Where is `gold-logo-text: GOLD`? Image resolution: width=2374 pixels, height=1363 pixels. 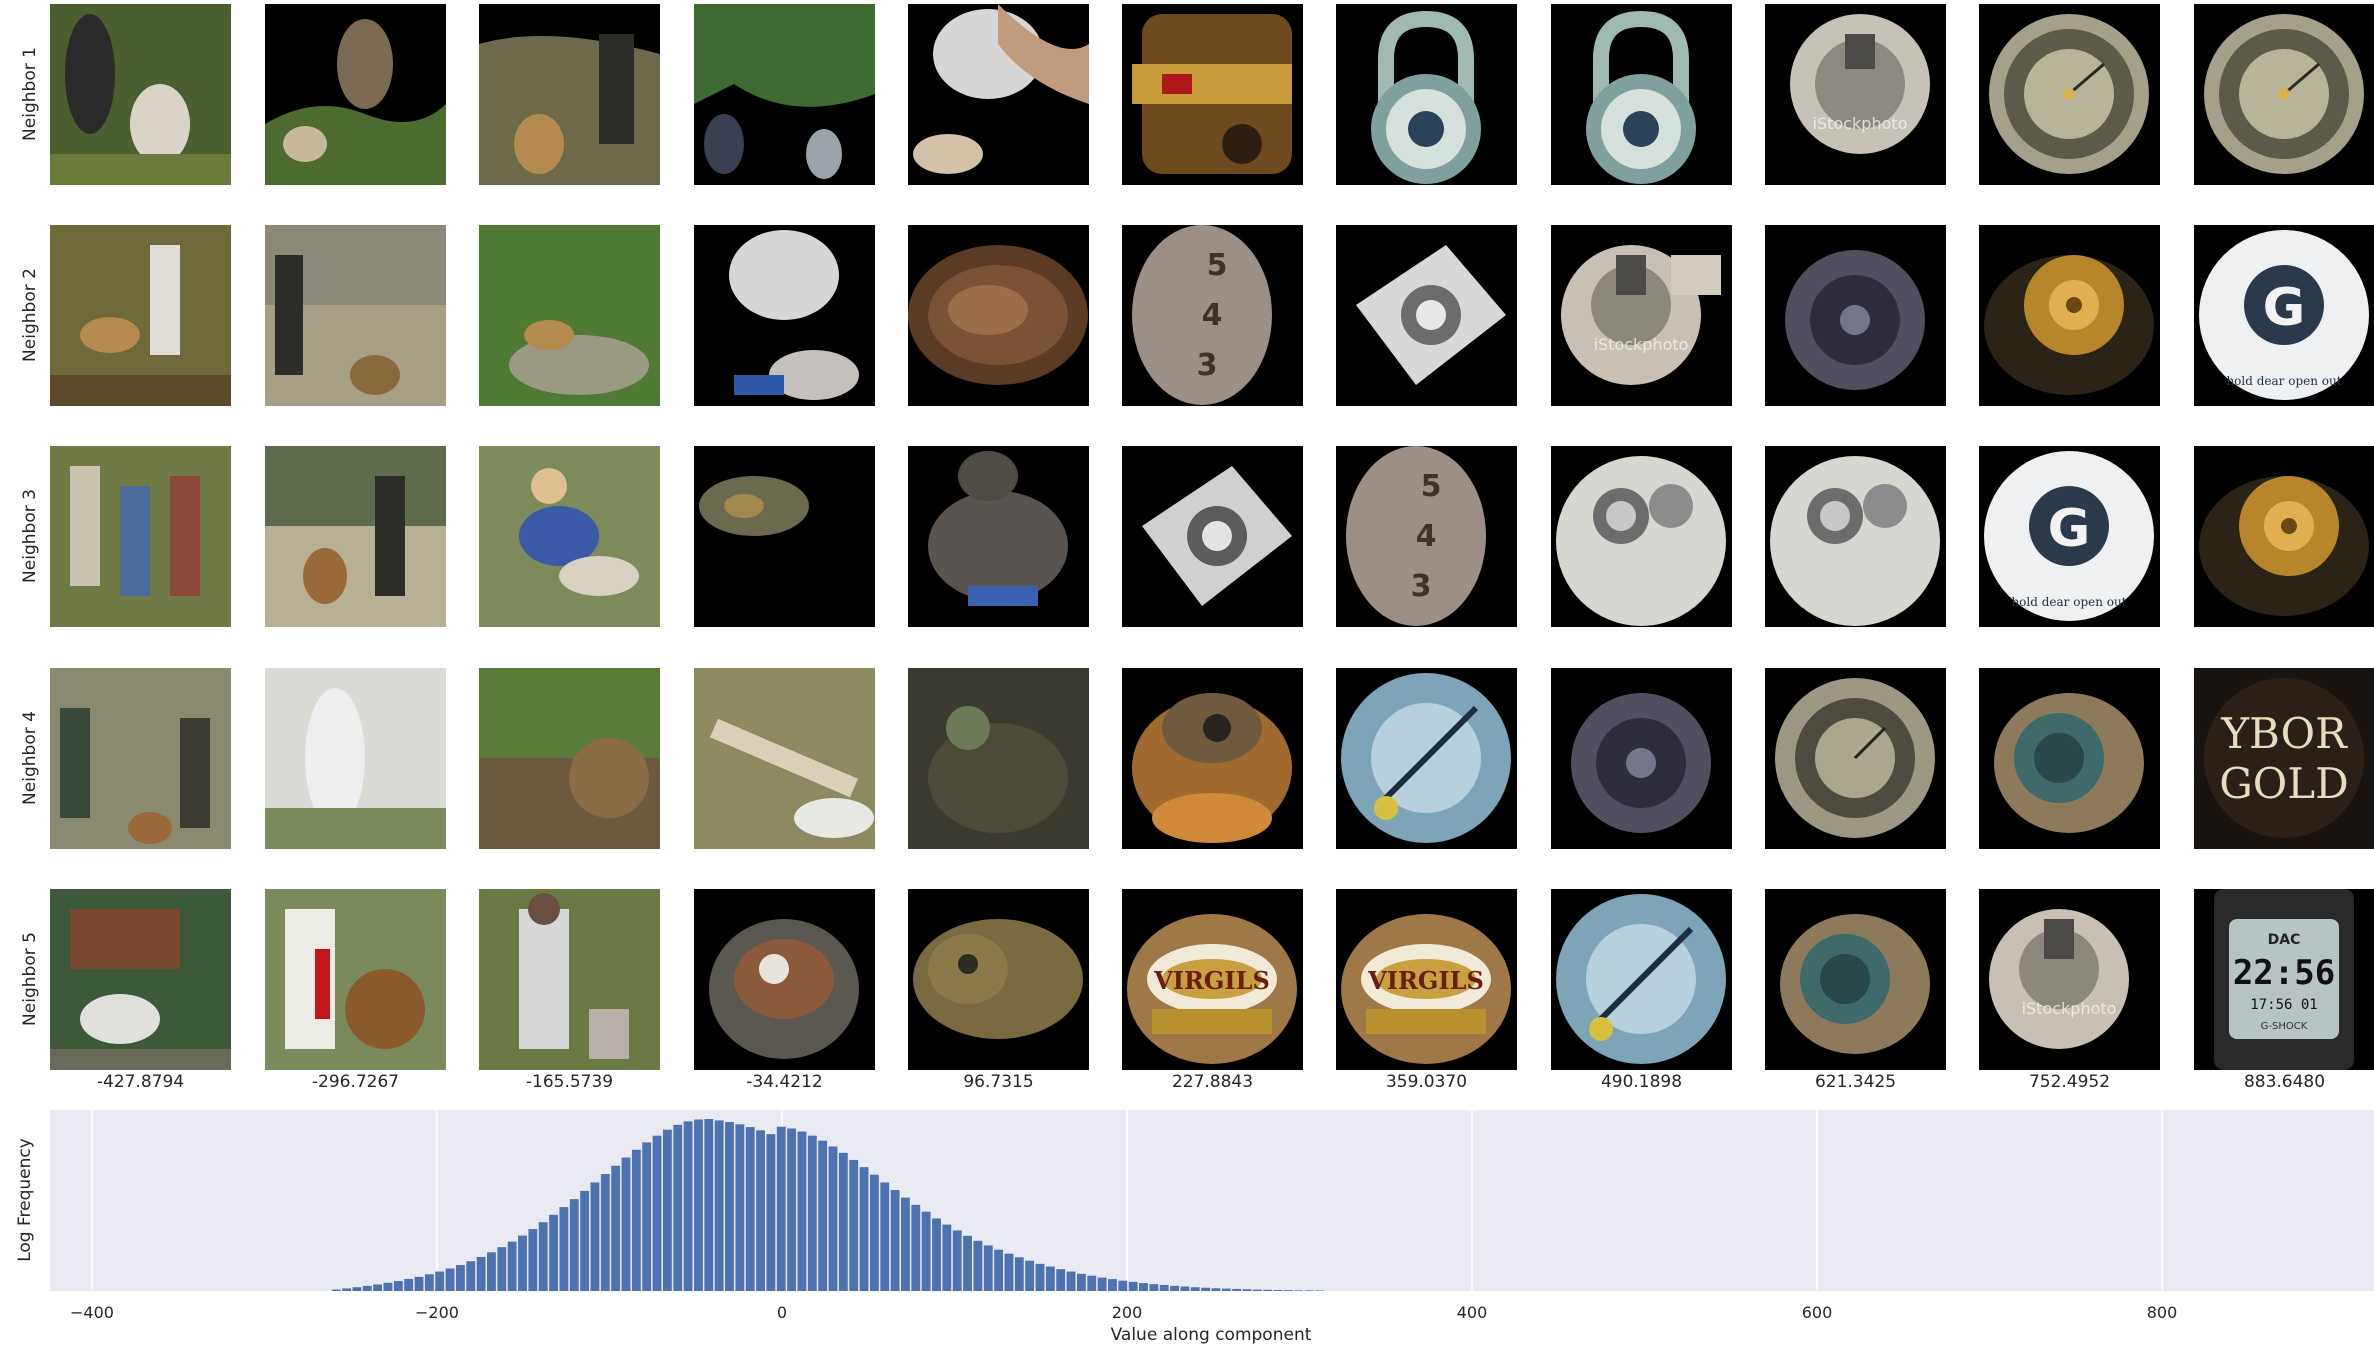 gold-logo-text: GOLD is located at coordinates (2284, 783).